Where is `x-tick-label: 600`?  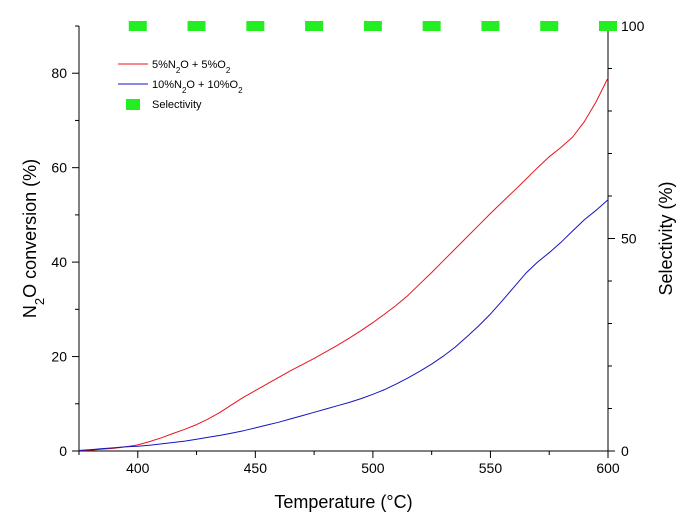 x-tick-label: 600 is located at coordinates (608, 468).